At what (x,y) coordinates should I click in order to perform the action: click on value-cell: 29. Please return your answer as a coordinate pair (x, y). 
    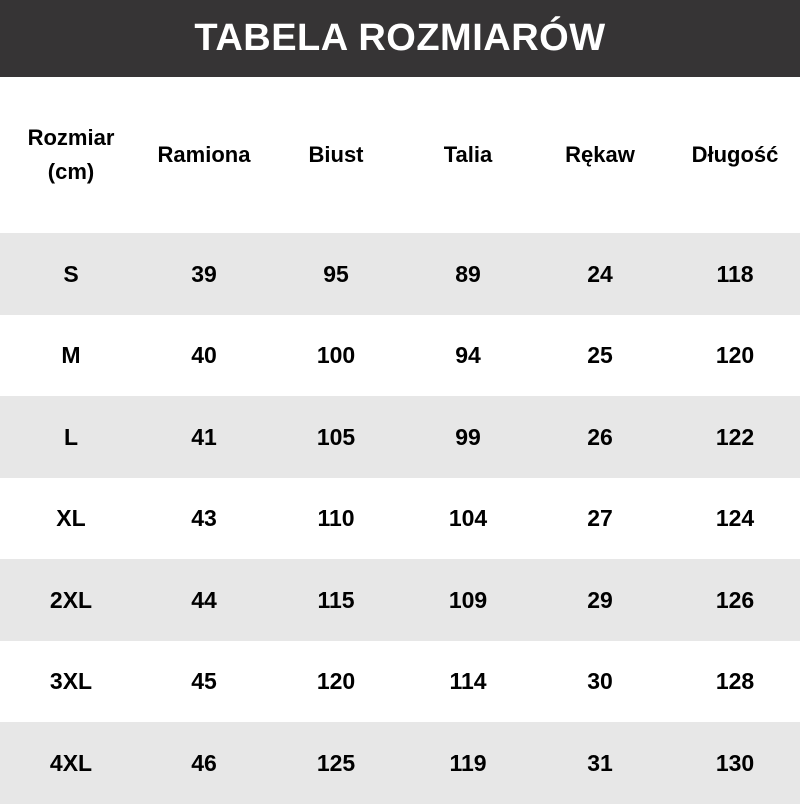
    Looking at the image, I should click on (600, 599).